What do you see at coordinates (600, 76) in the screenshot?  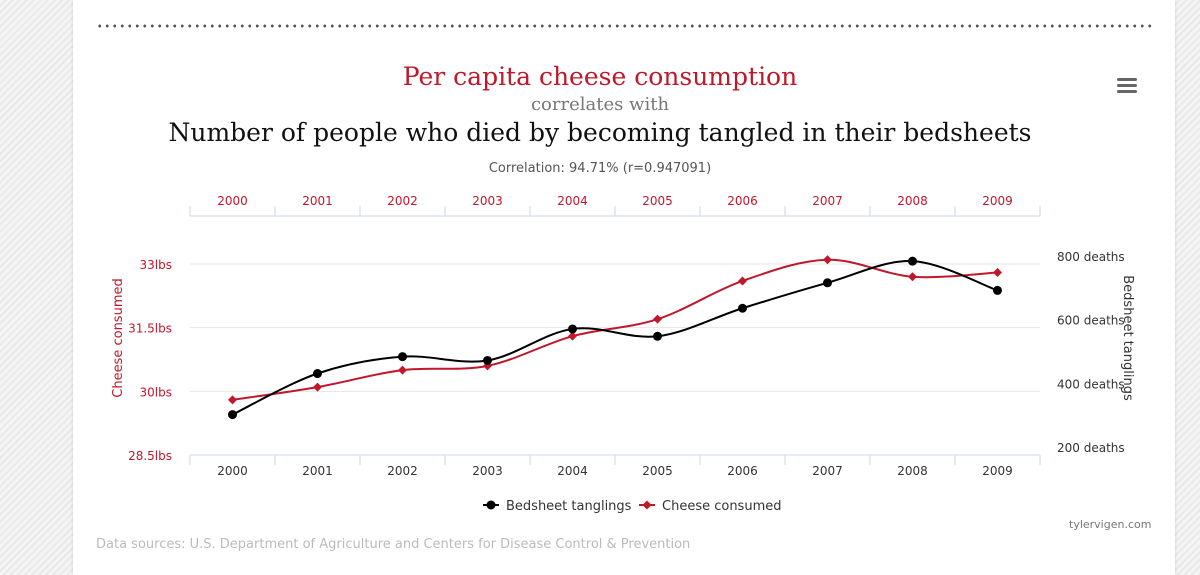 I see `chart-title-top: Per capita cheese consumption` at bounding box center [600, 76].